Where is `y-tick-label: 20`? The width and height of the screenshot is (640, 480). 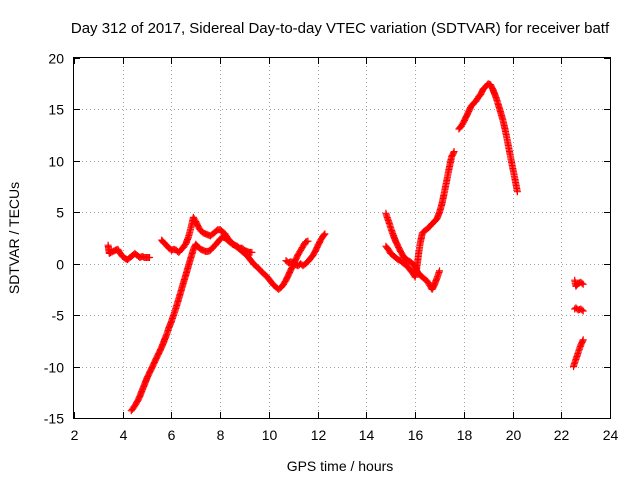 y-tick-label: 20 is located at coordinates (56, 59).